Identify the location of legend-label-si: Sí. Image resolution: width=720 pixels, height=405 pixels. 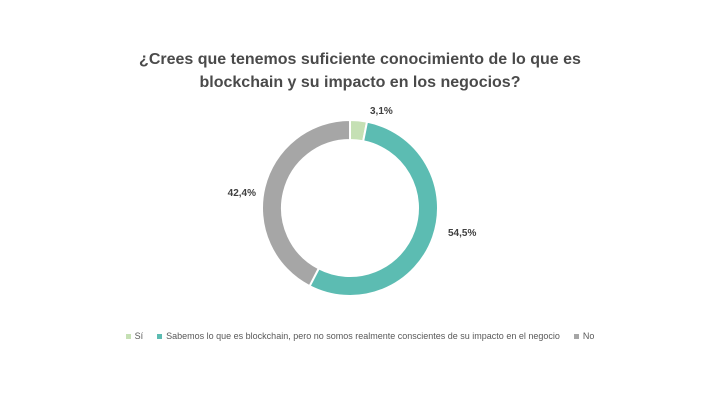
(139, 336).